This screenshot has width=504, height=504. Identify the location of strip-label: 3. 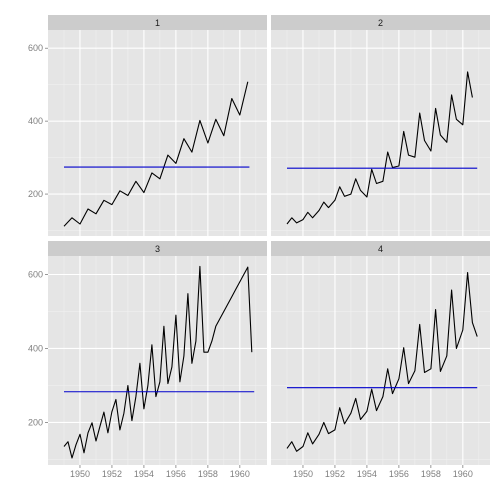
(157, 249).